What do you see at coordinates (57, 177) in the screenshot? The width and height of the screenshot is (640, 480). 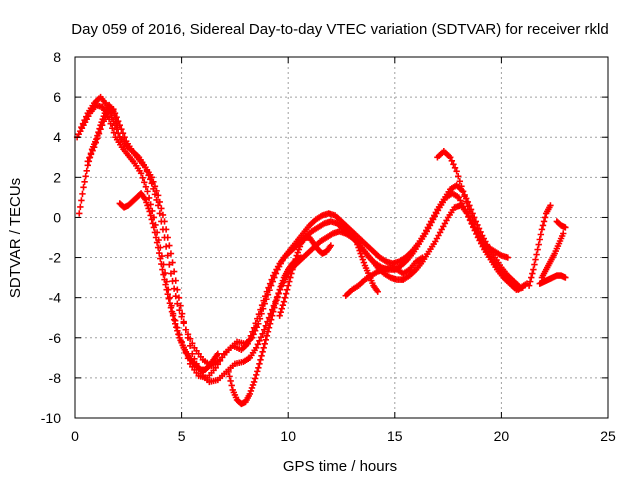 I see `y-tick-label: 2` at bounding box center [57, 177].